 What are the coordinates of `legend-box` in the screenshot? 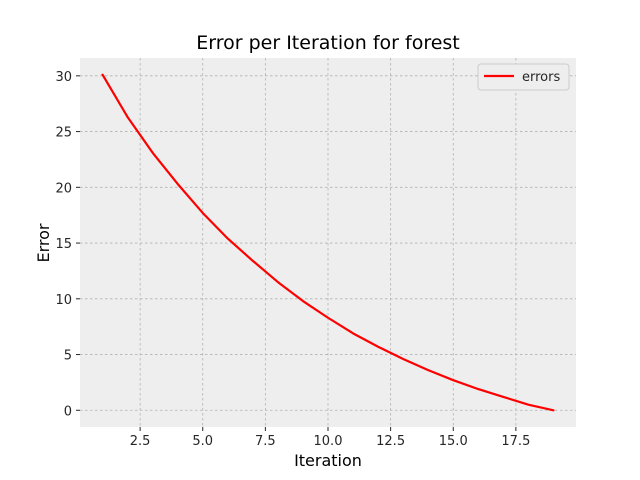 It's located at (523, 77).